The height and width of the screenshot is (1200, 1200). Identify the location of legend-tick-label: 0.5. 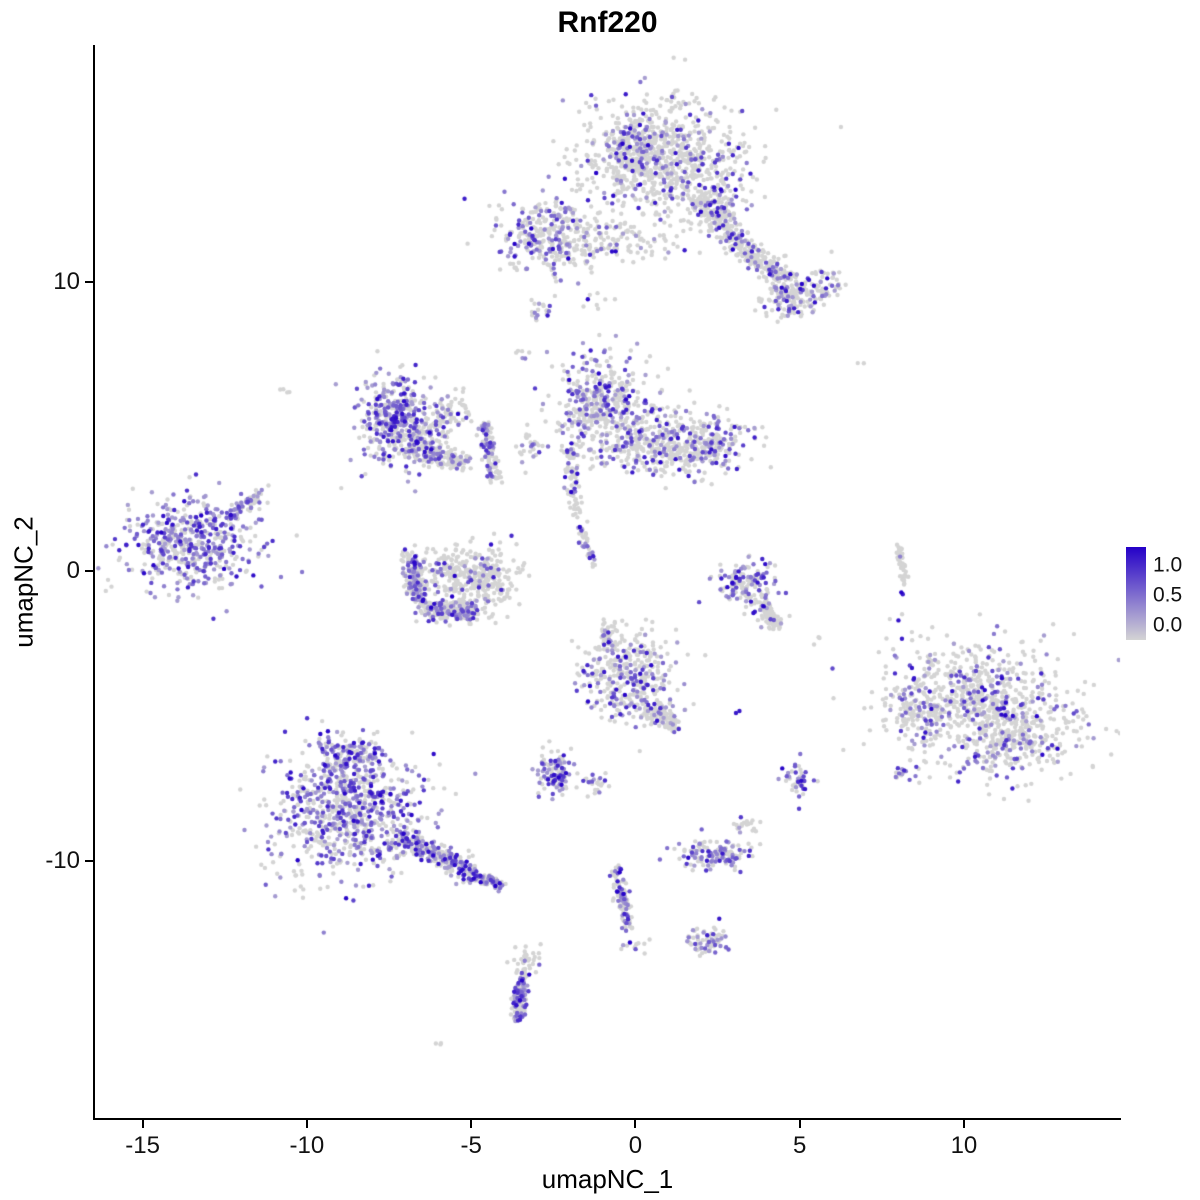
(1168, 595).